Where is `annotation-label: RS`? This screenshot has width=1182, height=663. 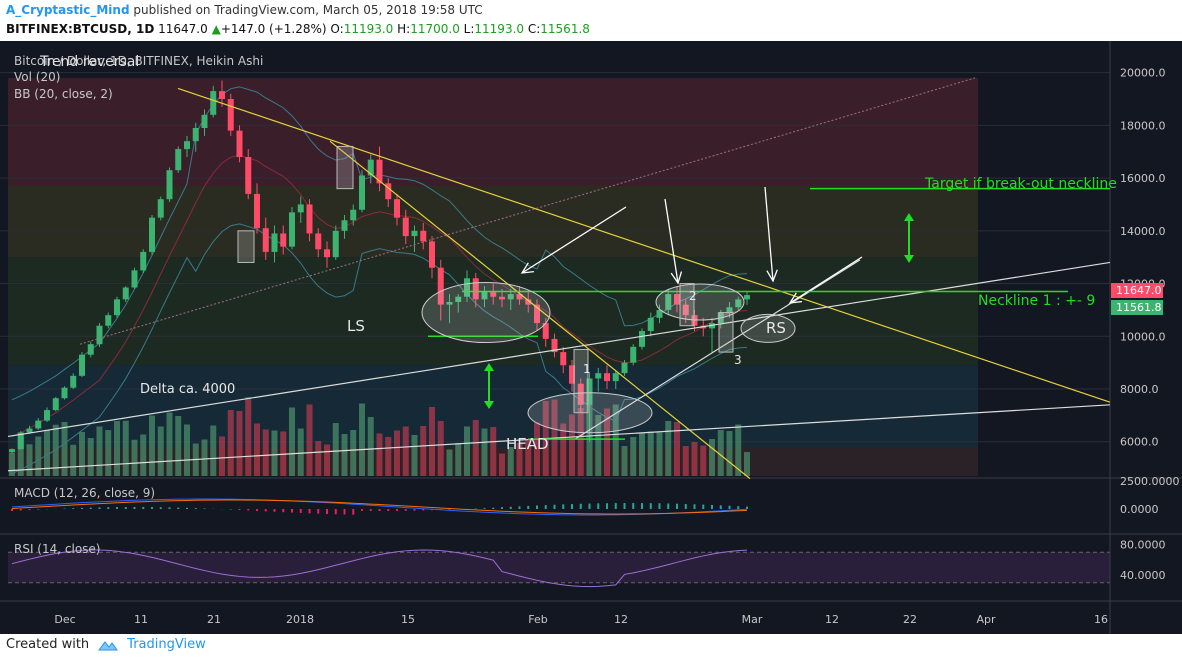
annotation-label: RS is located at coordinates (776, 328).